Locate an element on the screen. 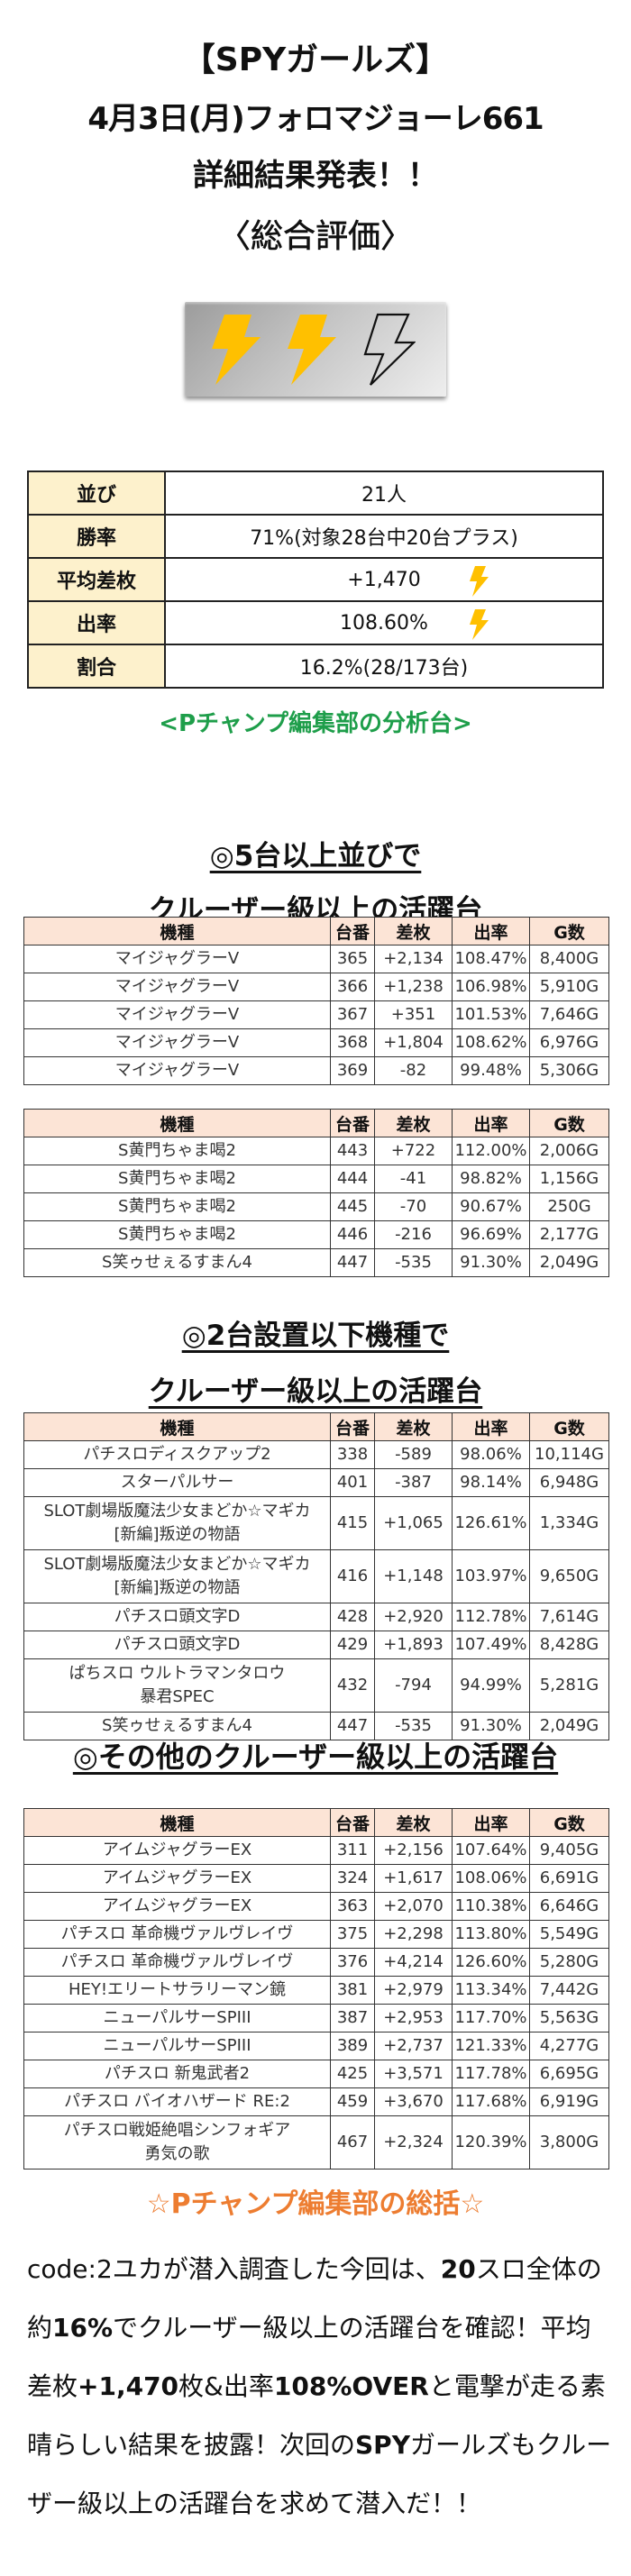 The height and width of the screenshot is (2576, 631). cell-value: -589 is located at coordinates (413, 1454).